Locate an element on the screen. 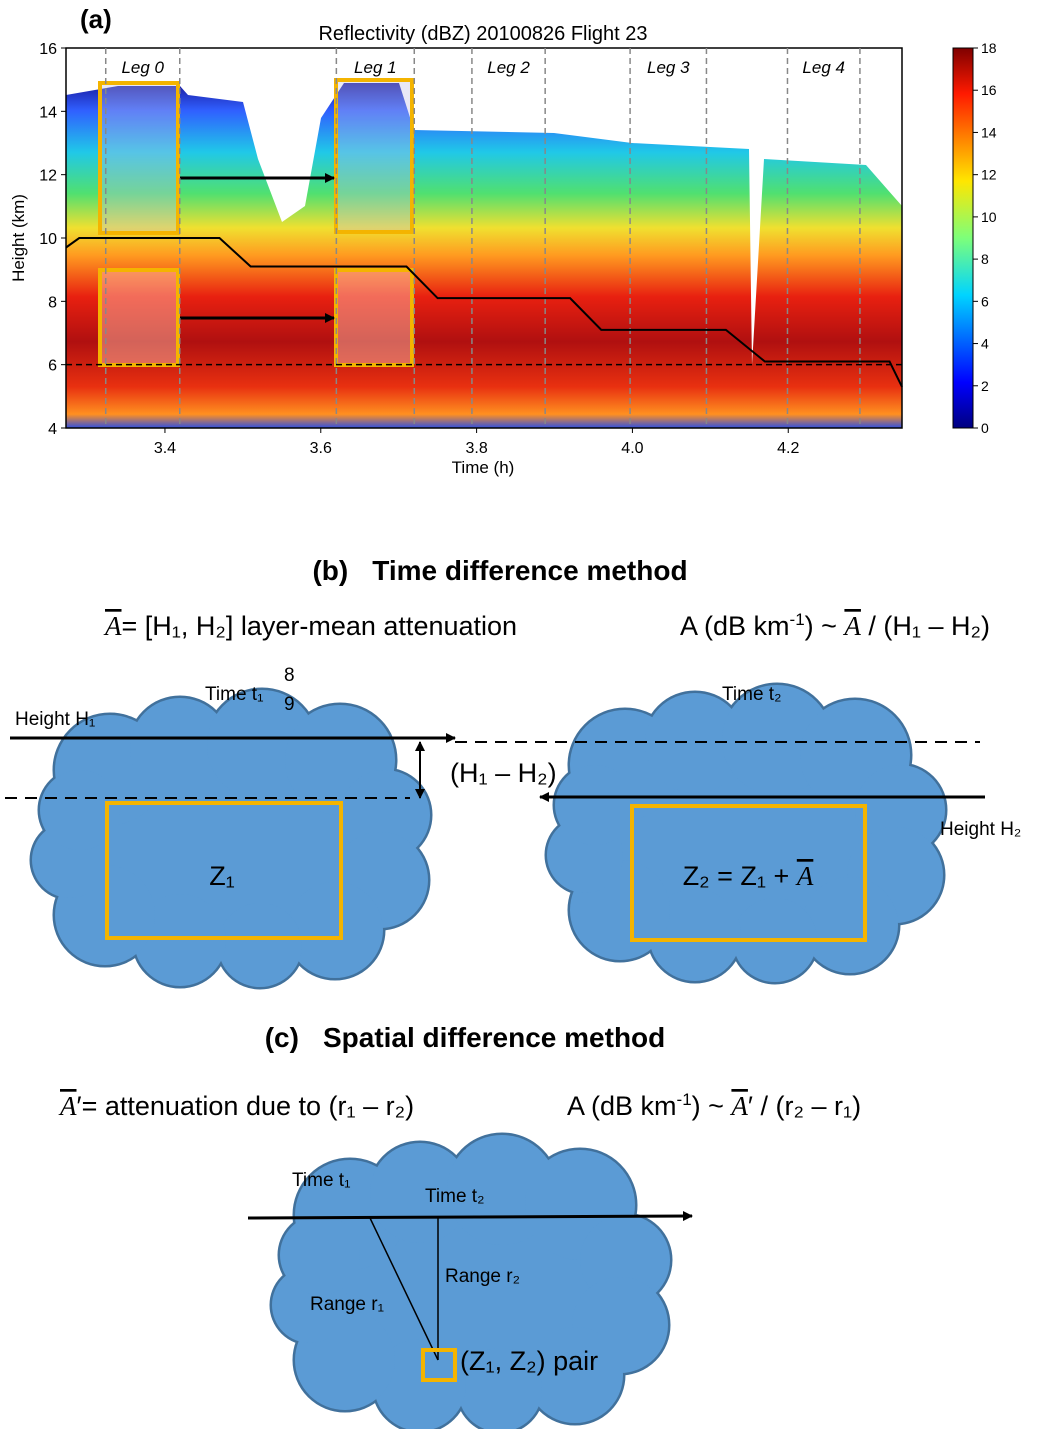  label: Z₂ = Z₁ + A is located at coordinates (748, 876).